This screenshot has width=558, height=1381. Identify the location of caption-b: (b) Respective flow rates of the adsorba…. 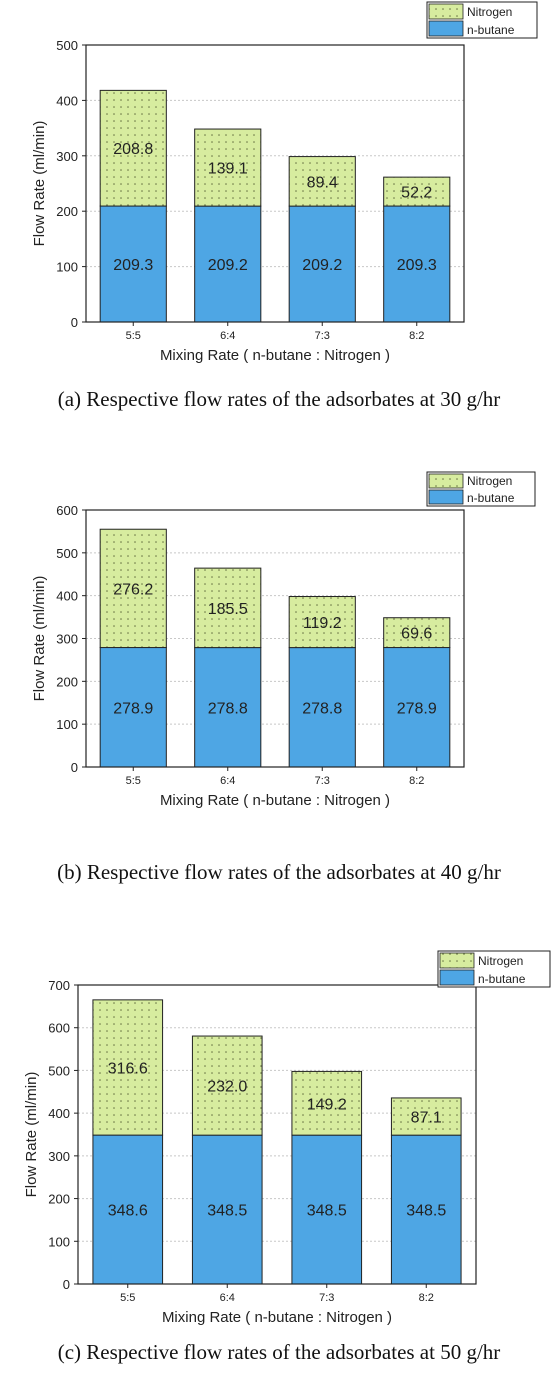
(279, 872).